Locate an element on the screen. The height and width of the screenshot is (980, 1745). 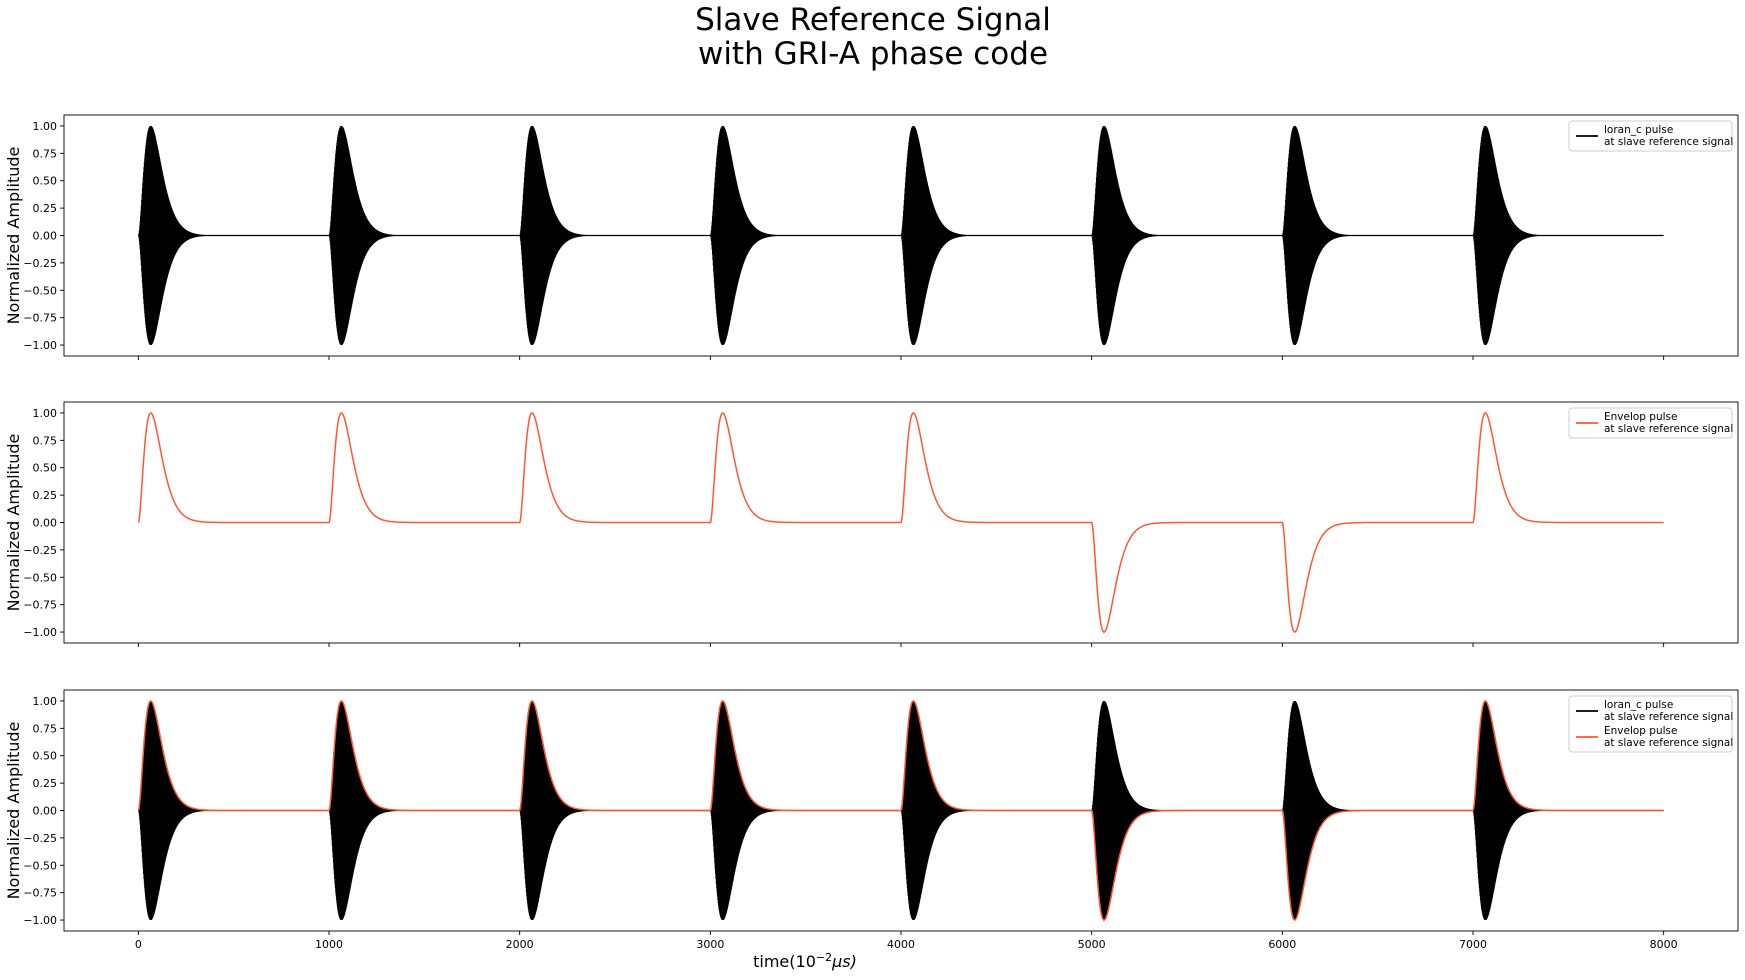
x-tick-label: 5000 is located at coordinates (1092, 944).